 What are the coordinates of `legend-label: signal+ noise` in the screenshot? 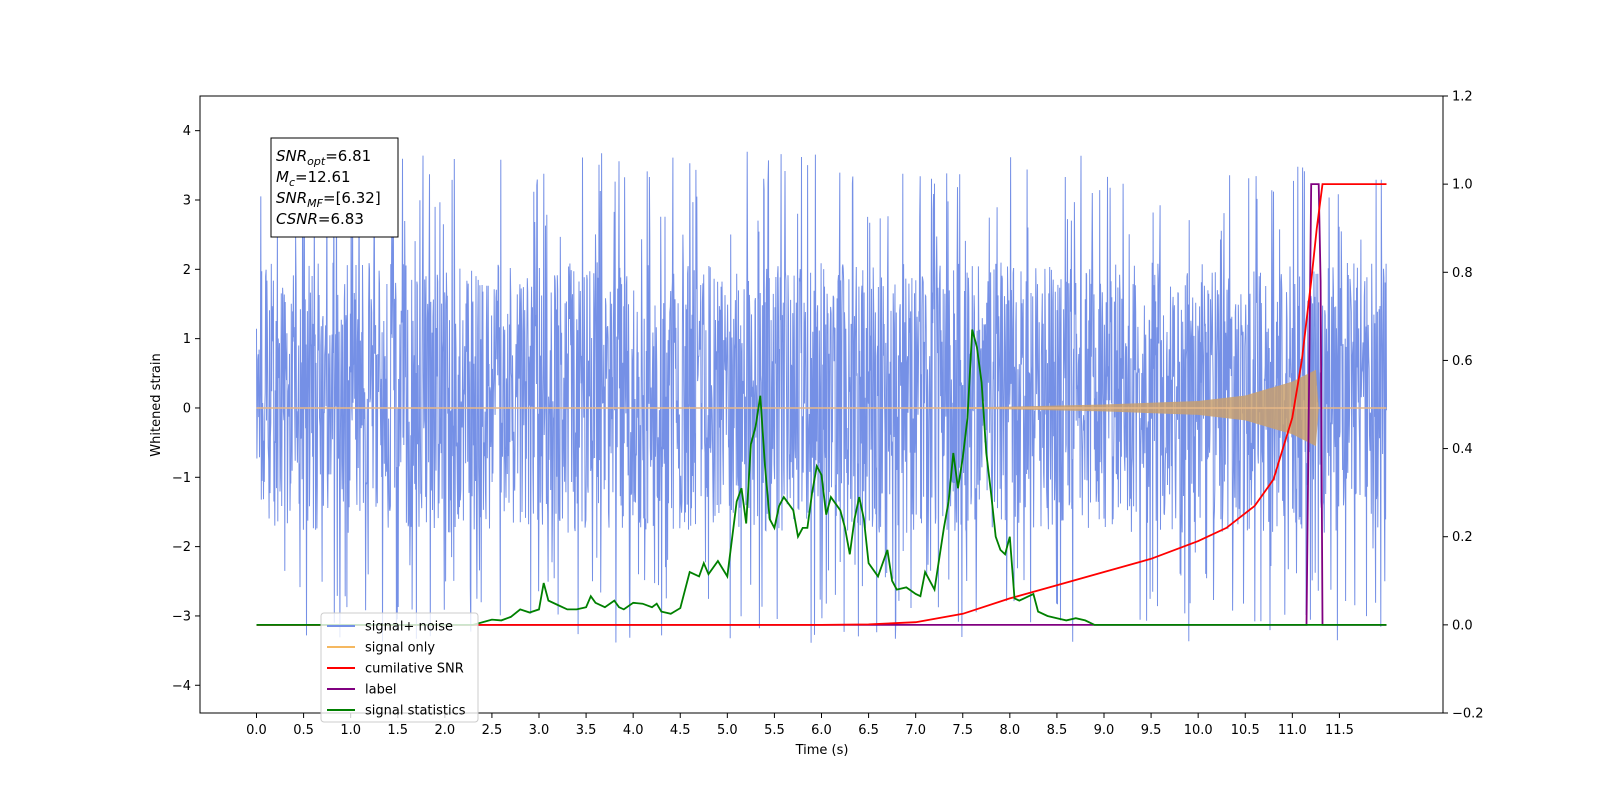 It's located at (409, 627).